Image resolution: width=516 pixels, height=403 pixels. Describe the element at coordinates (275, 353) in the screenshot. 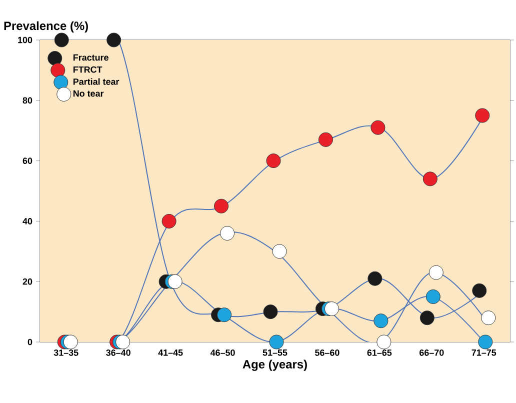

I see `x-tick-label: 51–55` at that location.